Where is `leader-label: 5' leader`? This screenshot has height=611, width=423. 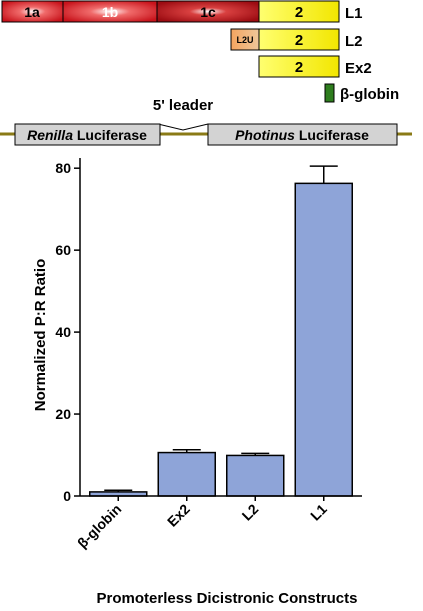 leader-label: 5' leader is located at coordinates (183, 105).